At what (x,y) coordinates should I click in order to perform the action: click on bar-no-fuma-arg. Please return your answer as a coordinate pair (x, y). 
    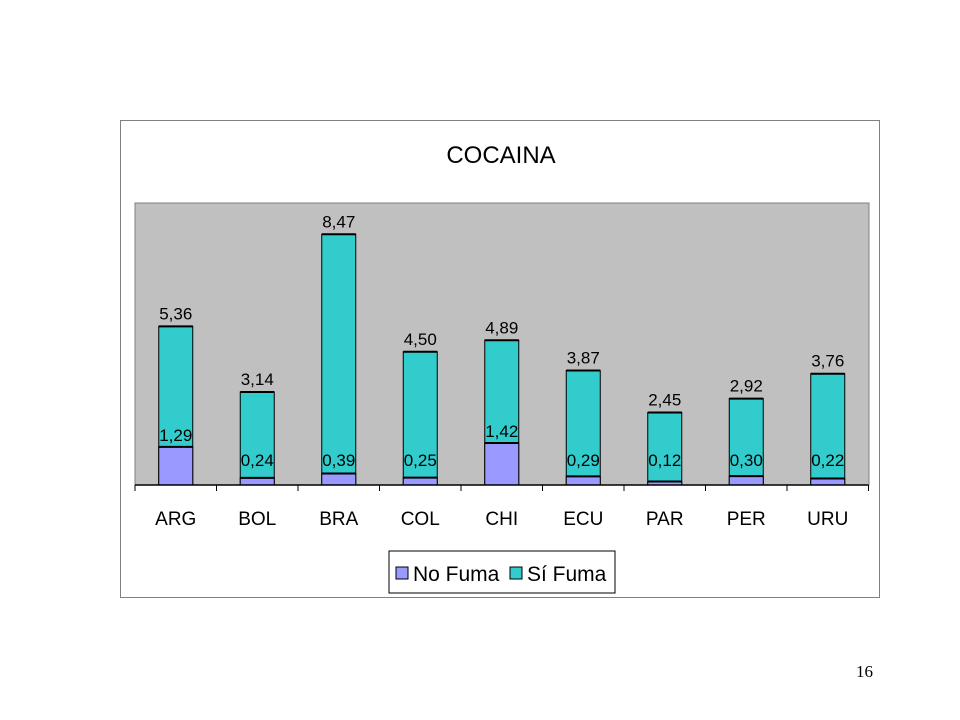
    Looking at the image, I should click on (176, 466).